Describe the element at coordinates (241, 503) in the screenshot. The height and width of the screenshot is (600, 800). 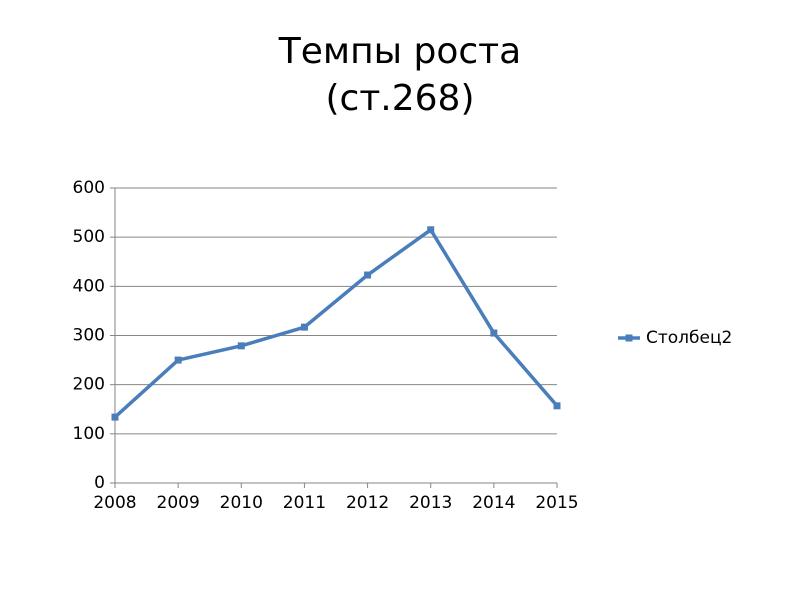
I see `x-tick-label: 2010` at that location.